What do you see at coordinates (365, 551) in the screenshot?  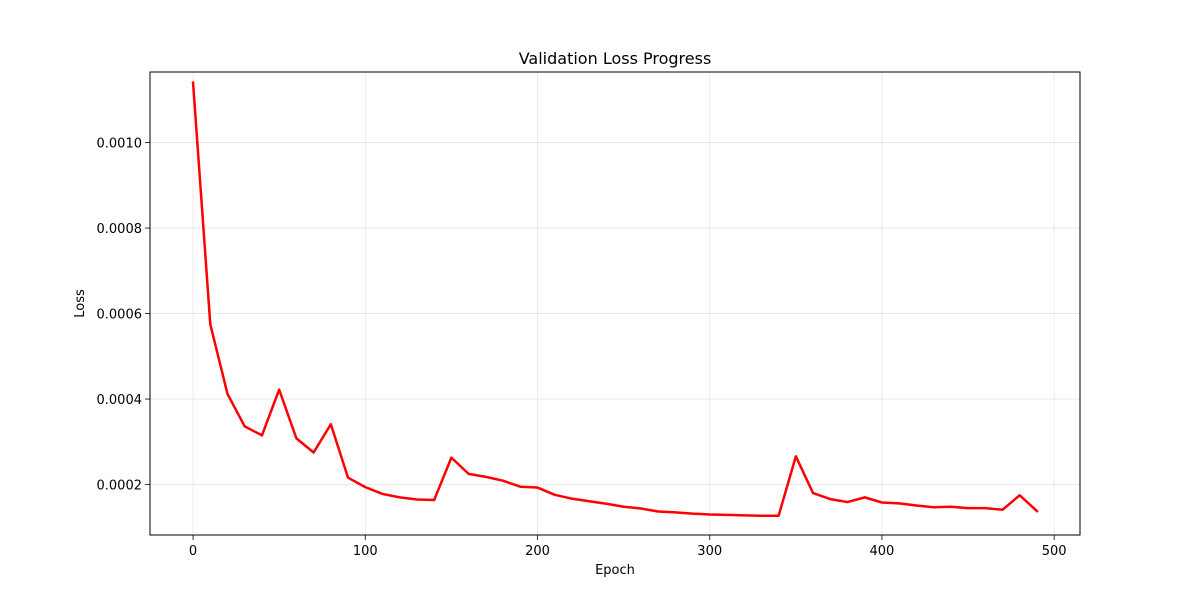 I see `x-tick-label: 100` at bounding box center [365, 551].